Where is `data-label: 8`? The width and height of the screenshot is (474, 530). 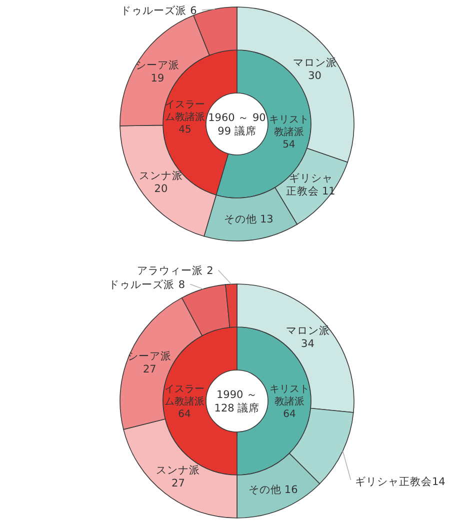 data-label: 8 is located at coordinates (182, 285).